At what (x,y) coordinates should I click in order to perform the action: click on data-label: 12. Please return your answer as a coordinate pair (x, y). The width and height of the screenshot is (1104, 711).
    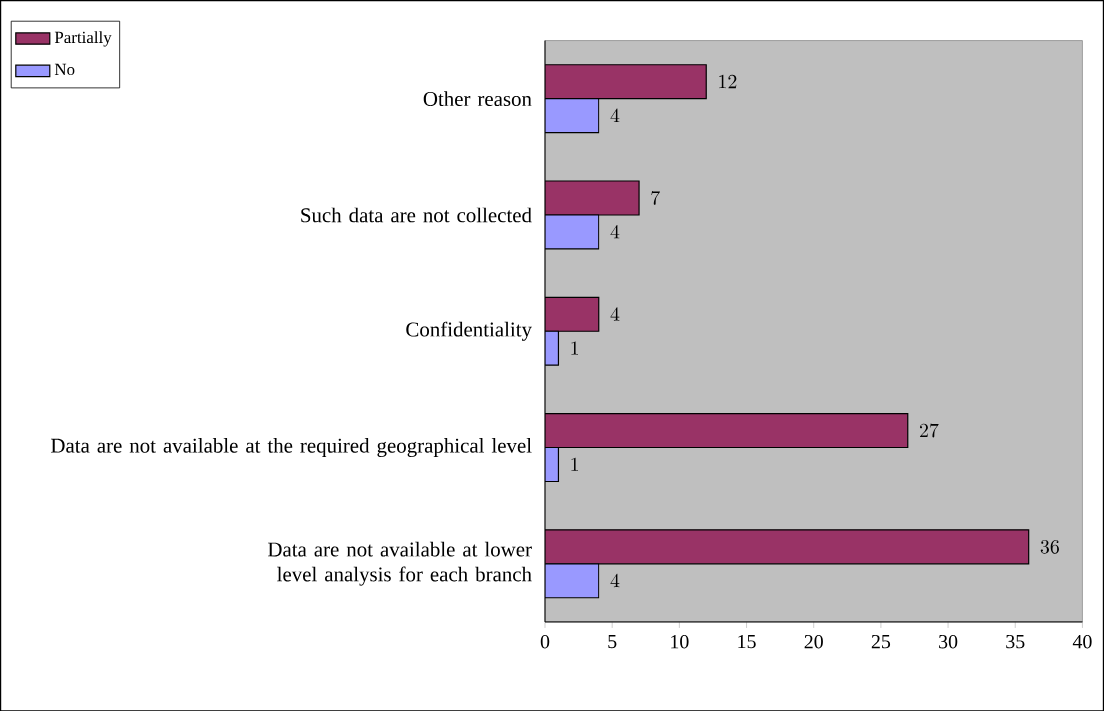
    Looking at the image, I should click on (728, 81).